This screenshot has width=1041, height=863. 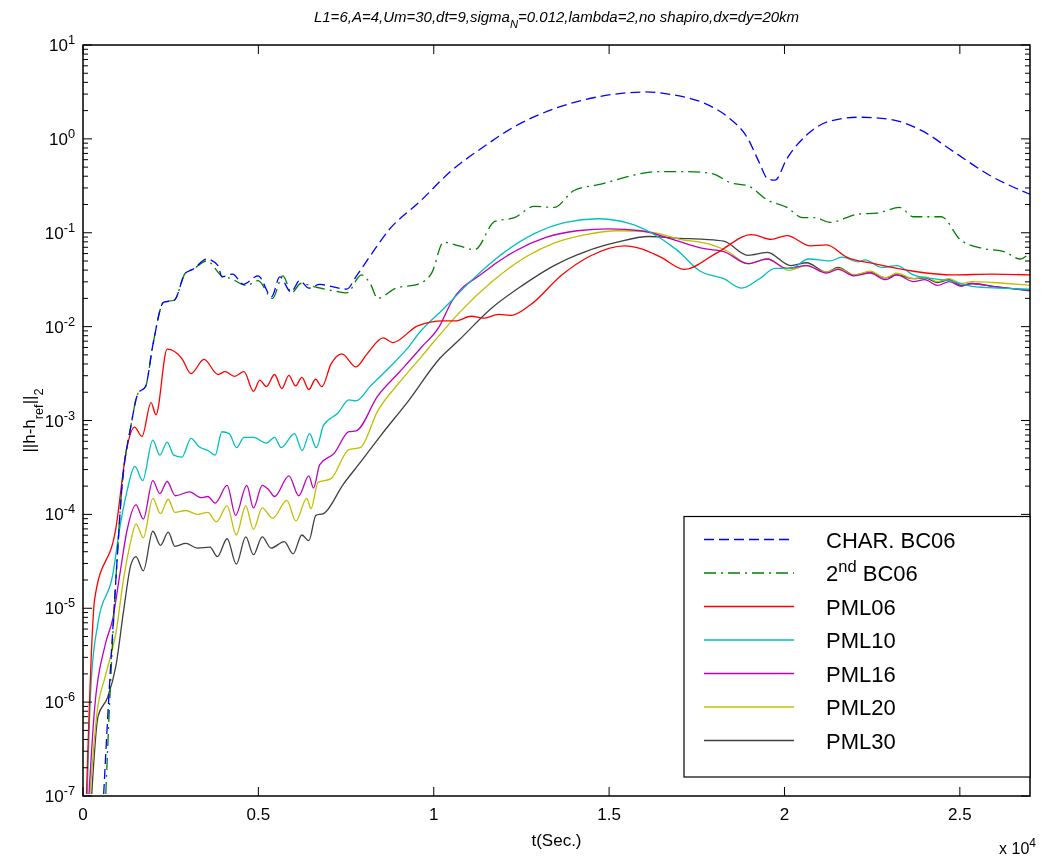 What do you see at coordinates (861, 707) in the screenshot?
I see `legend-label: PML20` at bounding box center [861, 707].